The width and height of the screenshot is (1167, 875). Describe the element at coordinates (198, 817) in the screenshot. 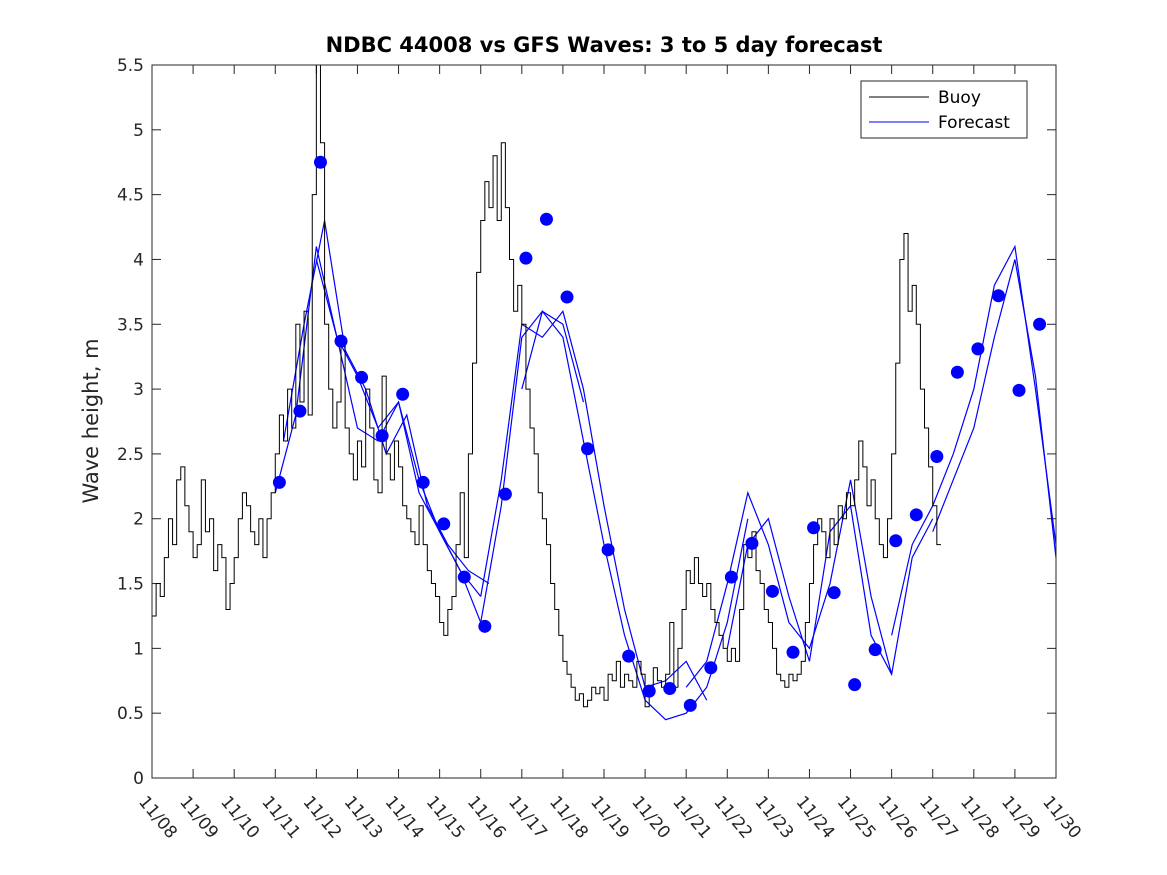

I see `x-tick-label: 11/09` at that location.